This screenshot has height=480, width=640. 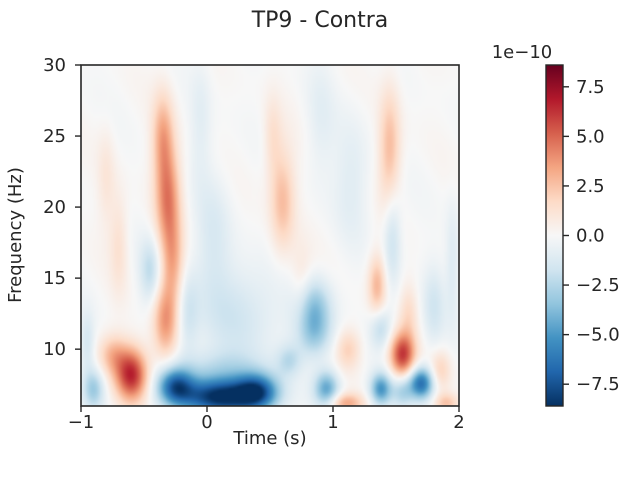 What do you see at coordinates (54, 207) in the screenshot?
I see `y-tick-label: 20` at bounding box center [54, 207].